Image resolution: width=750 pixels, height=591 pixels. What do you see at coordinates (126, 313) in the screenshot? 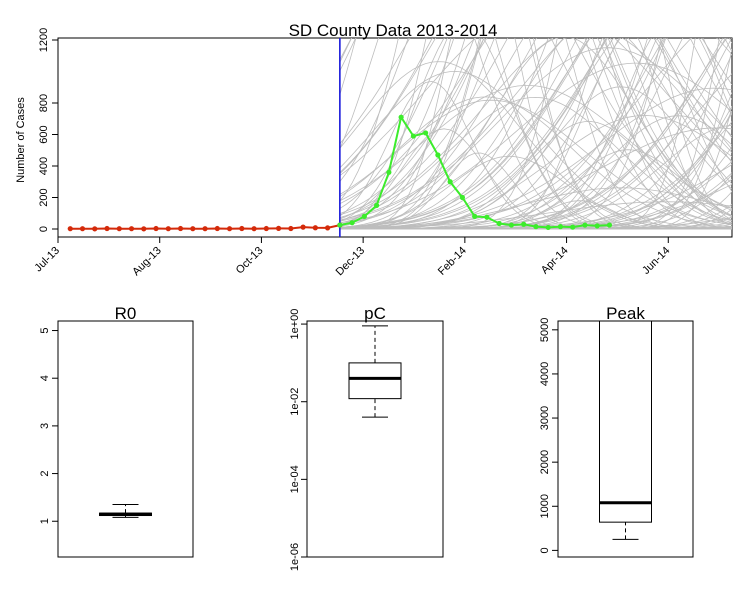
I see `boxplot-title: R0` at bounding box center [126, 313].